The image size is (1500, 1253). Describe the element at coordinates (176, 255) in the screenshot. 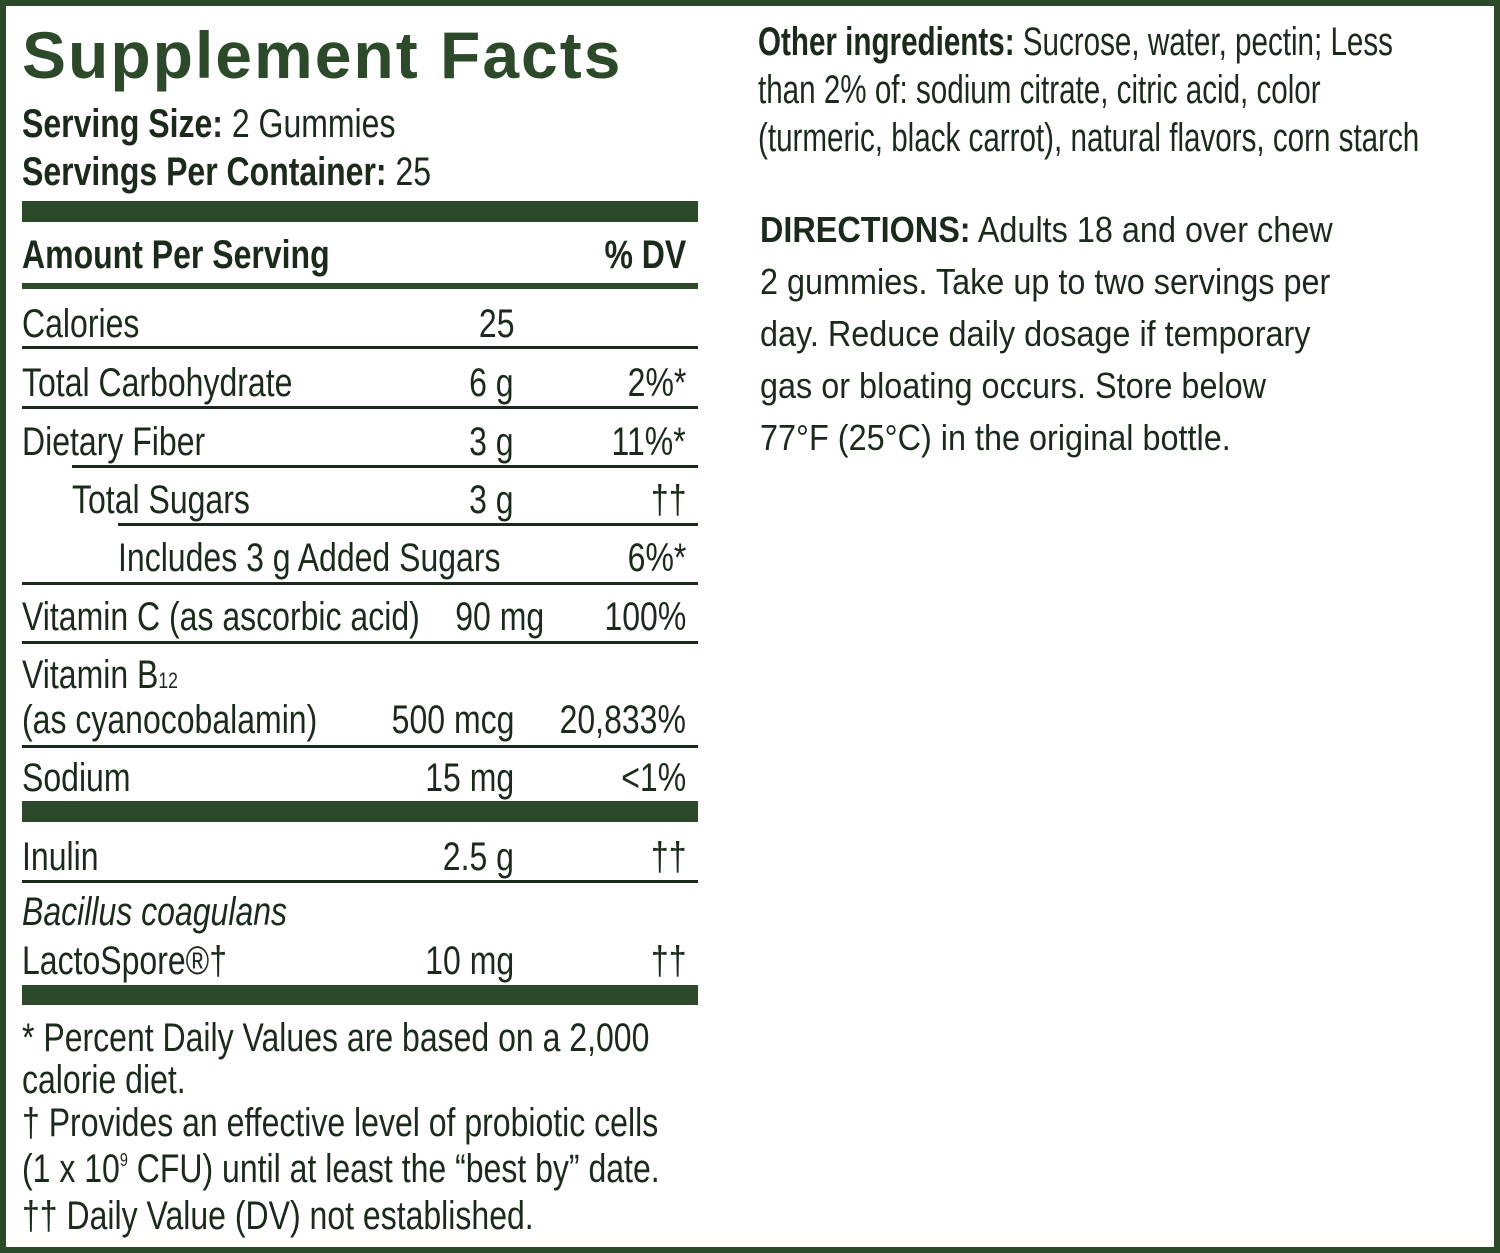

I see `amount-header: Amount Per Serving` at that location.